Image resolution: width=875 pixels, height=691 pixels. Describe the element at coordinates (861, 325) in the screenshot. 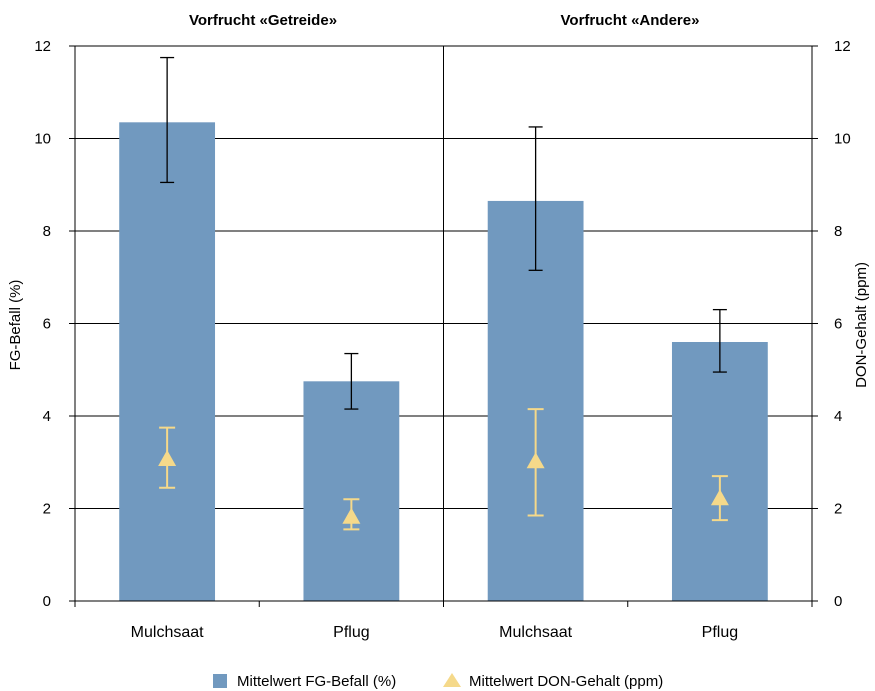

I see `y-axis-title-right: DON-Gehalt (ppm)` at that location.